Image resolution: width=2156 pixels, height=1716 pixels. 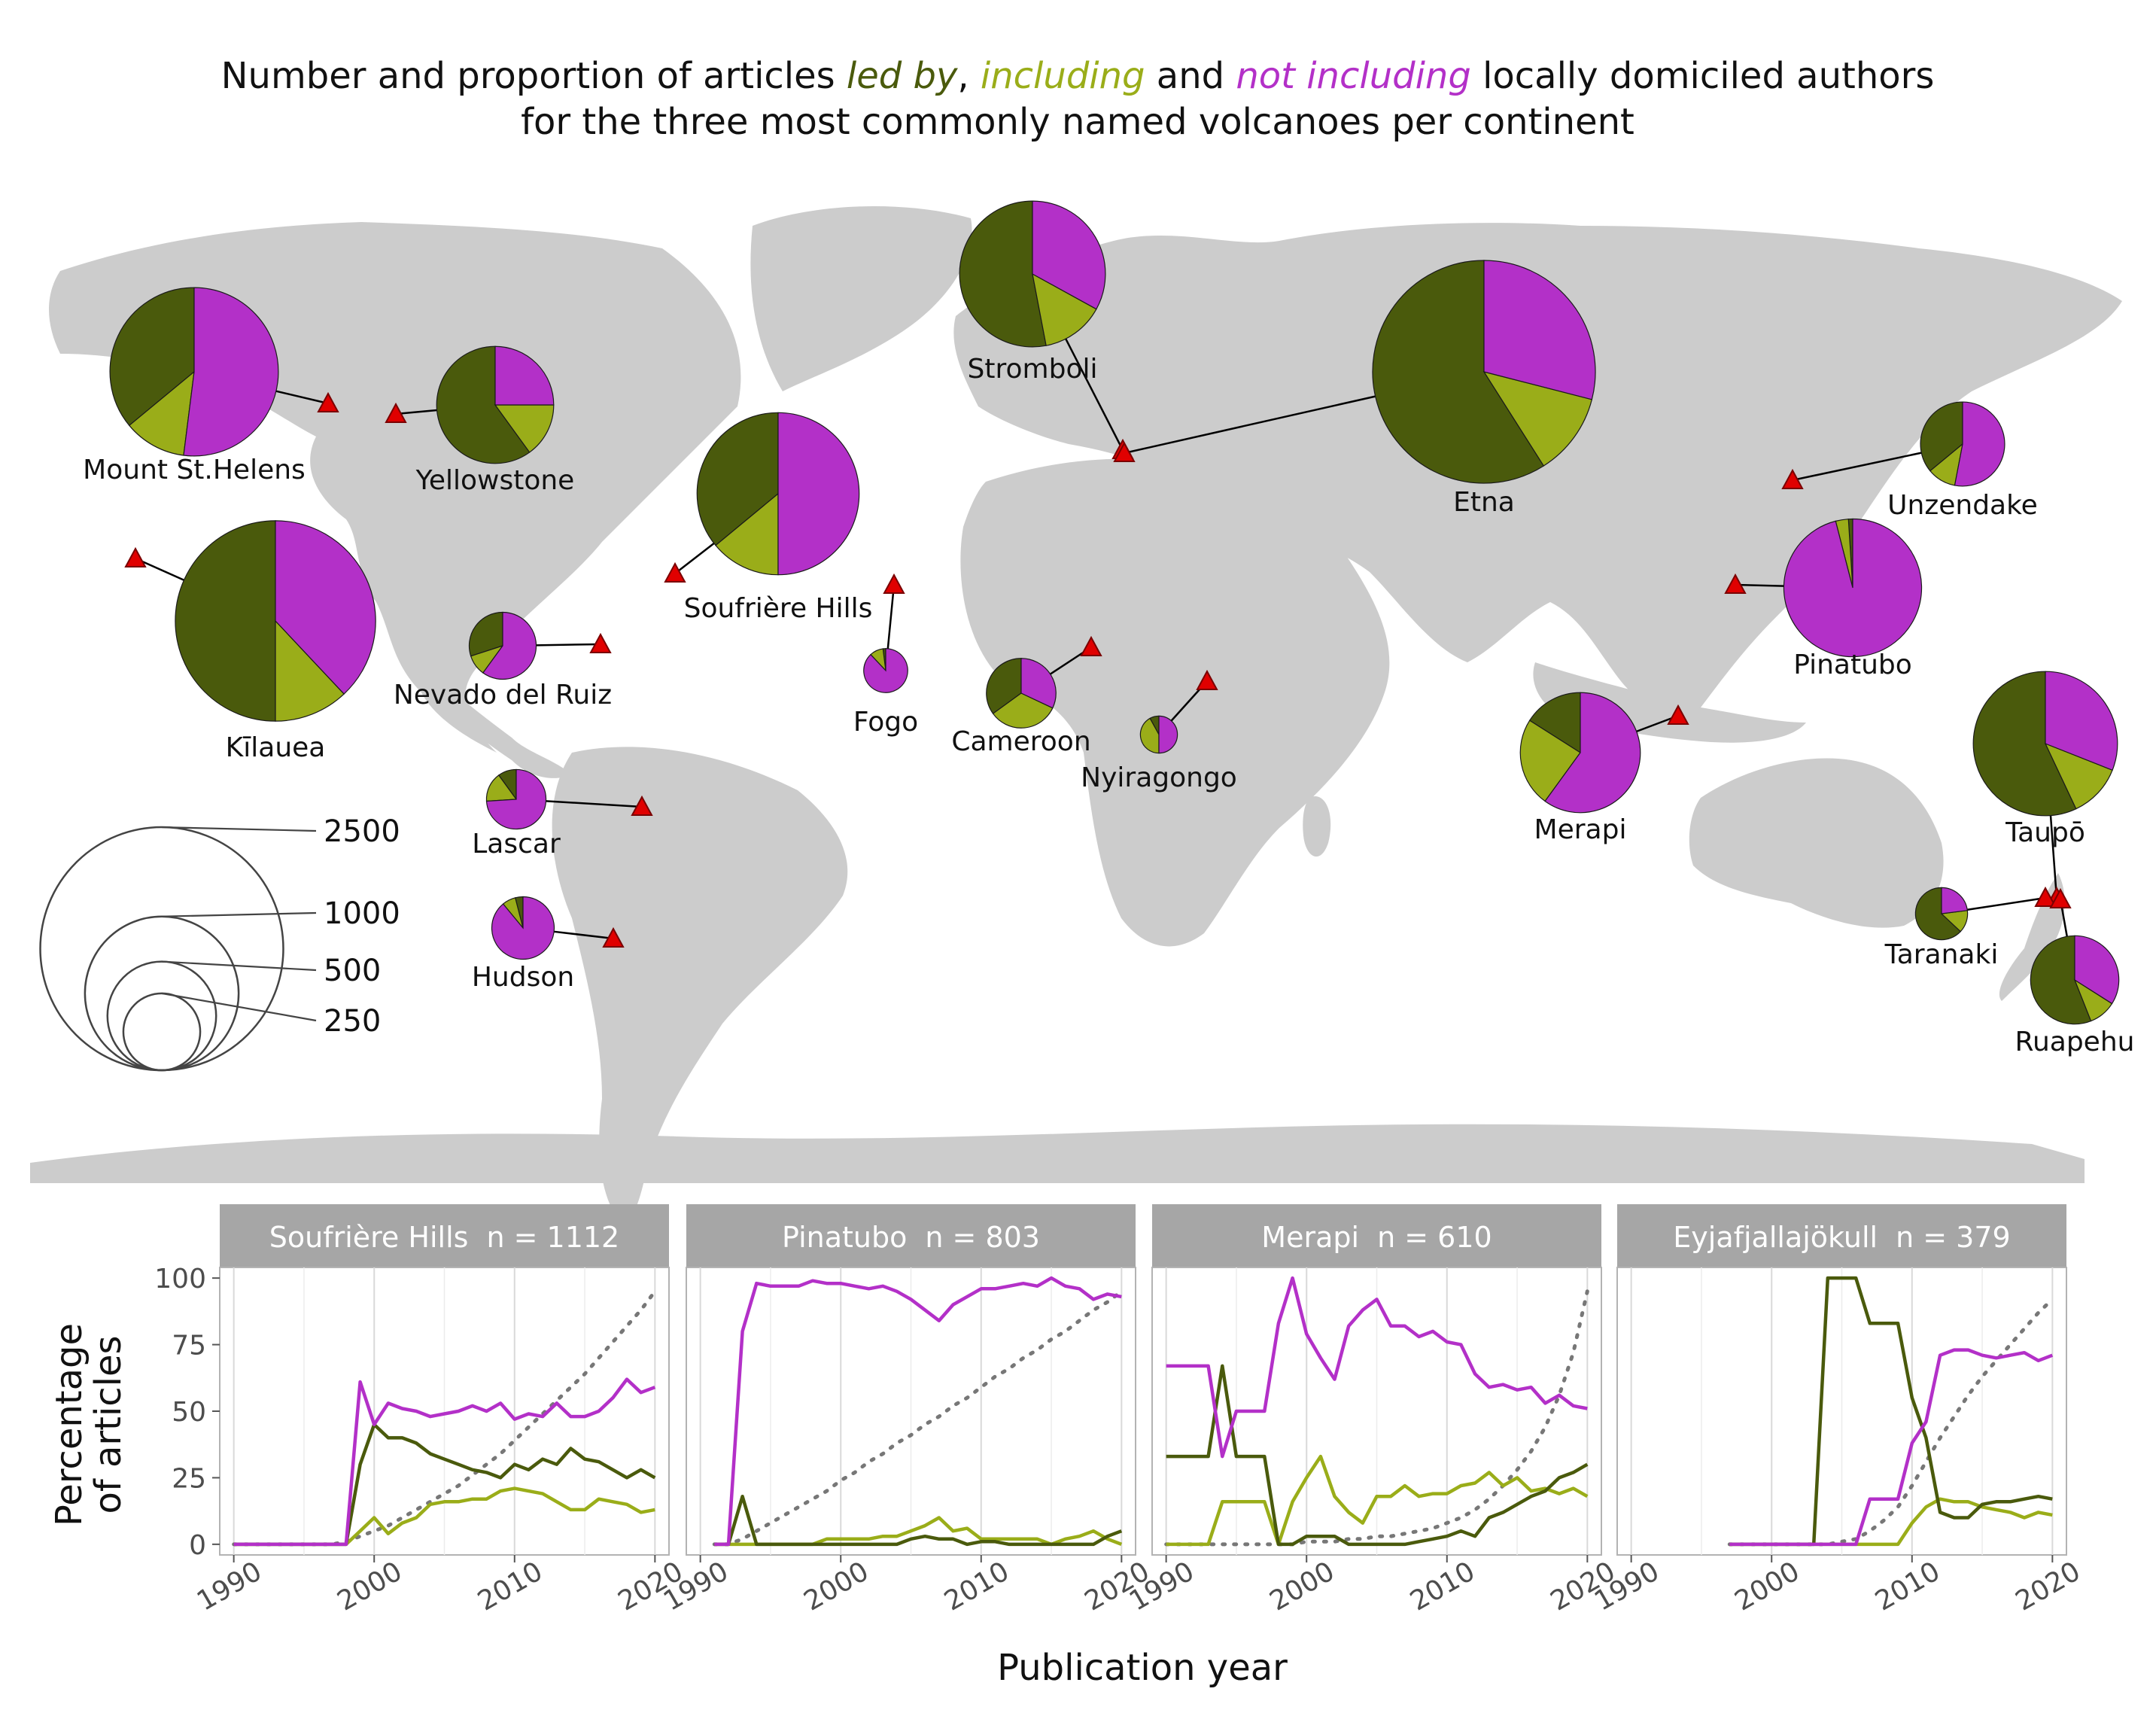 I want to click on pie-unzendake, so click(x=1963, y=444).